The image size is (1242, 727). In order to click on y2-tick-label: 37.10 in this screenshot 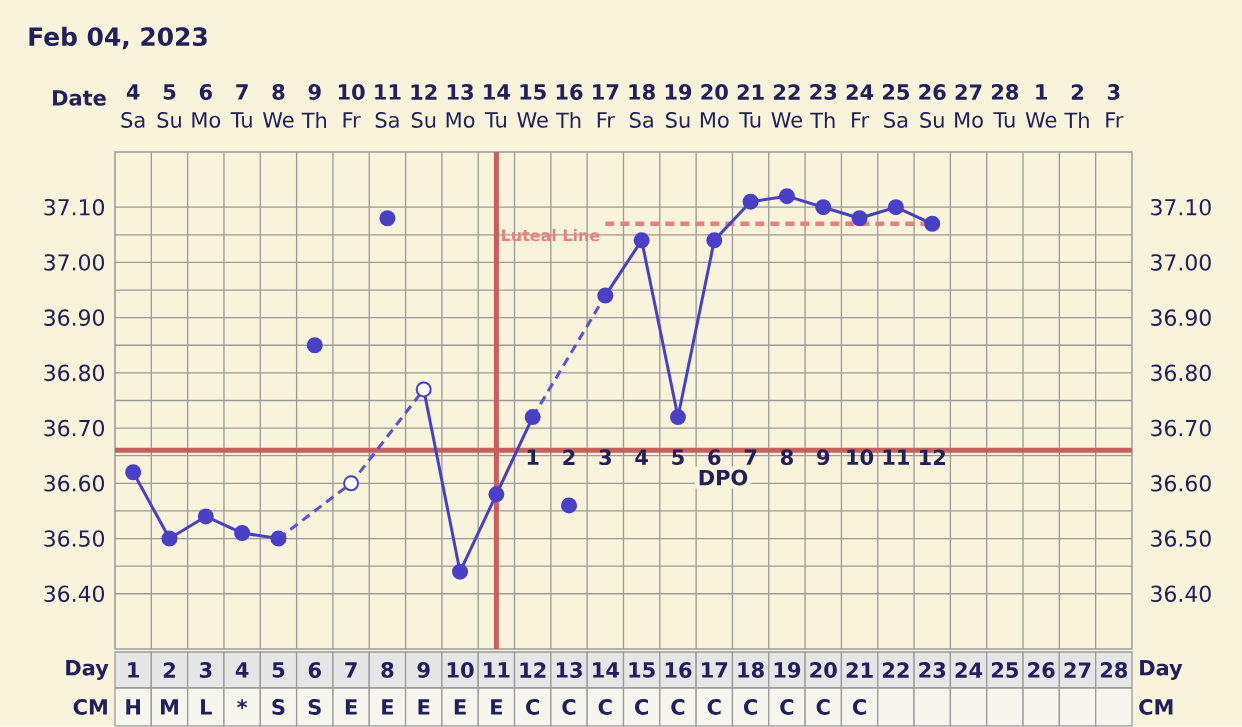, I will do `click(1181, 207)`.